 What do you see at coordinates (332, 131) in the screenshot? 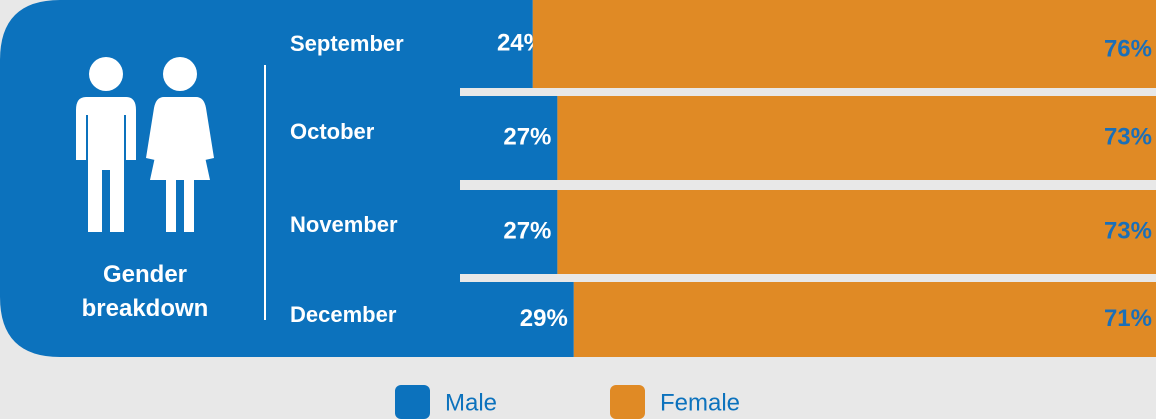
I see `category-label: October` at bounding box center [332, 131].